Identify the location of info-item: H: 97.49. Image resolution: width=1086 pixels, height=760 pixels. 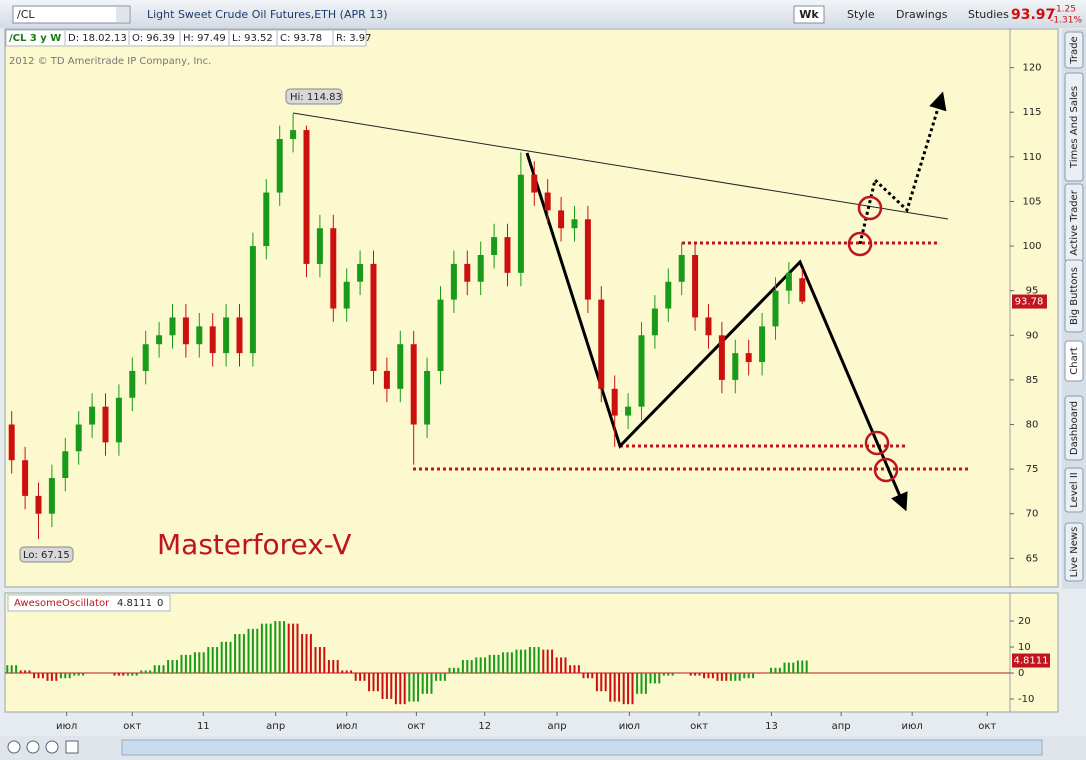
(204, 38).